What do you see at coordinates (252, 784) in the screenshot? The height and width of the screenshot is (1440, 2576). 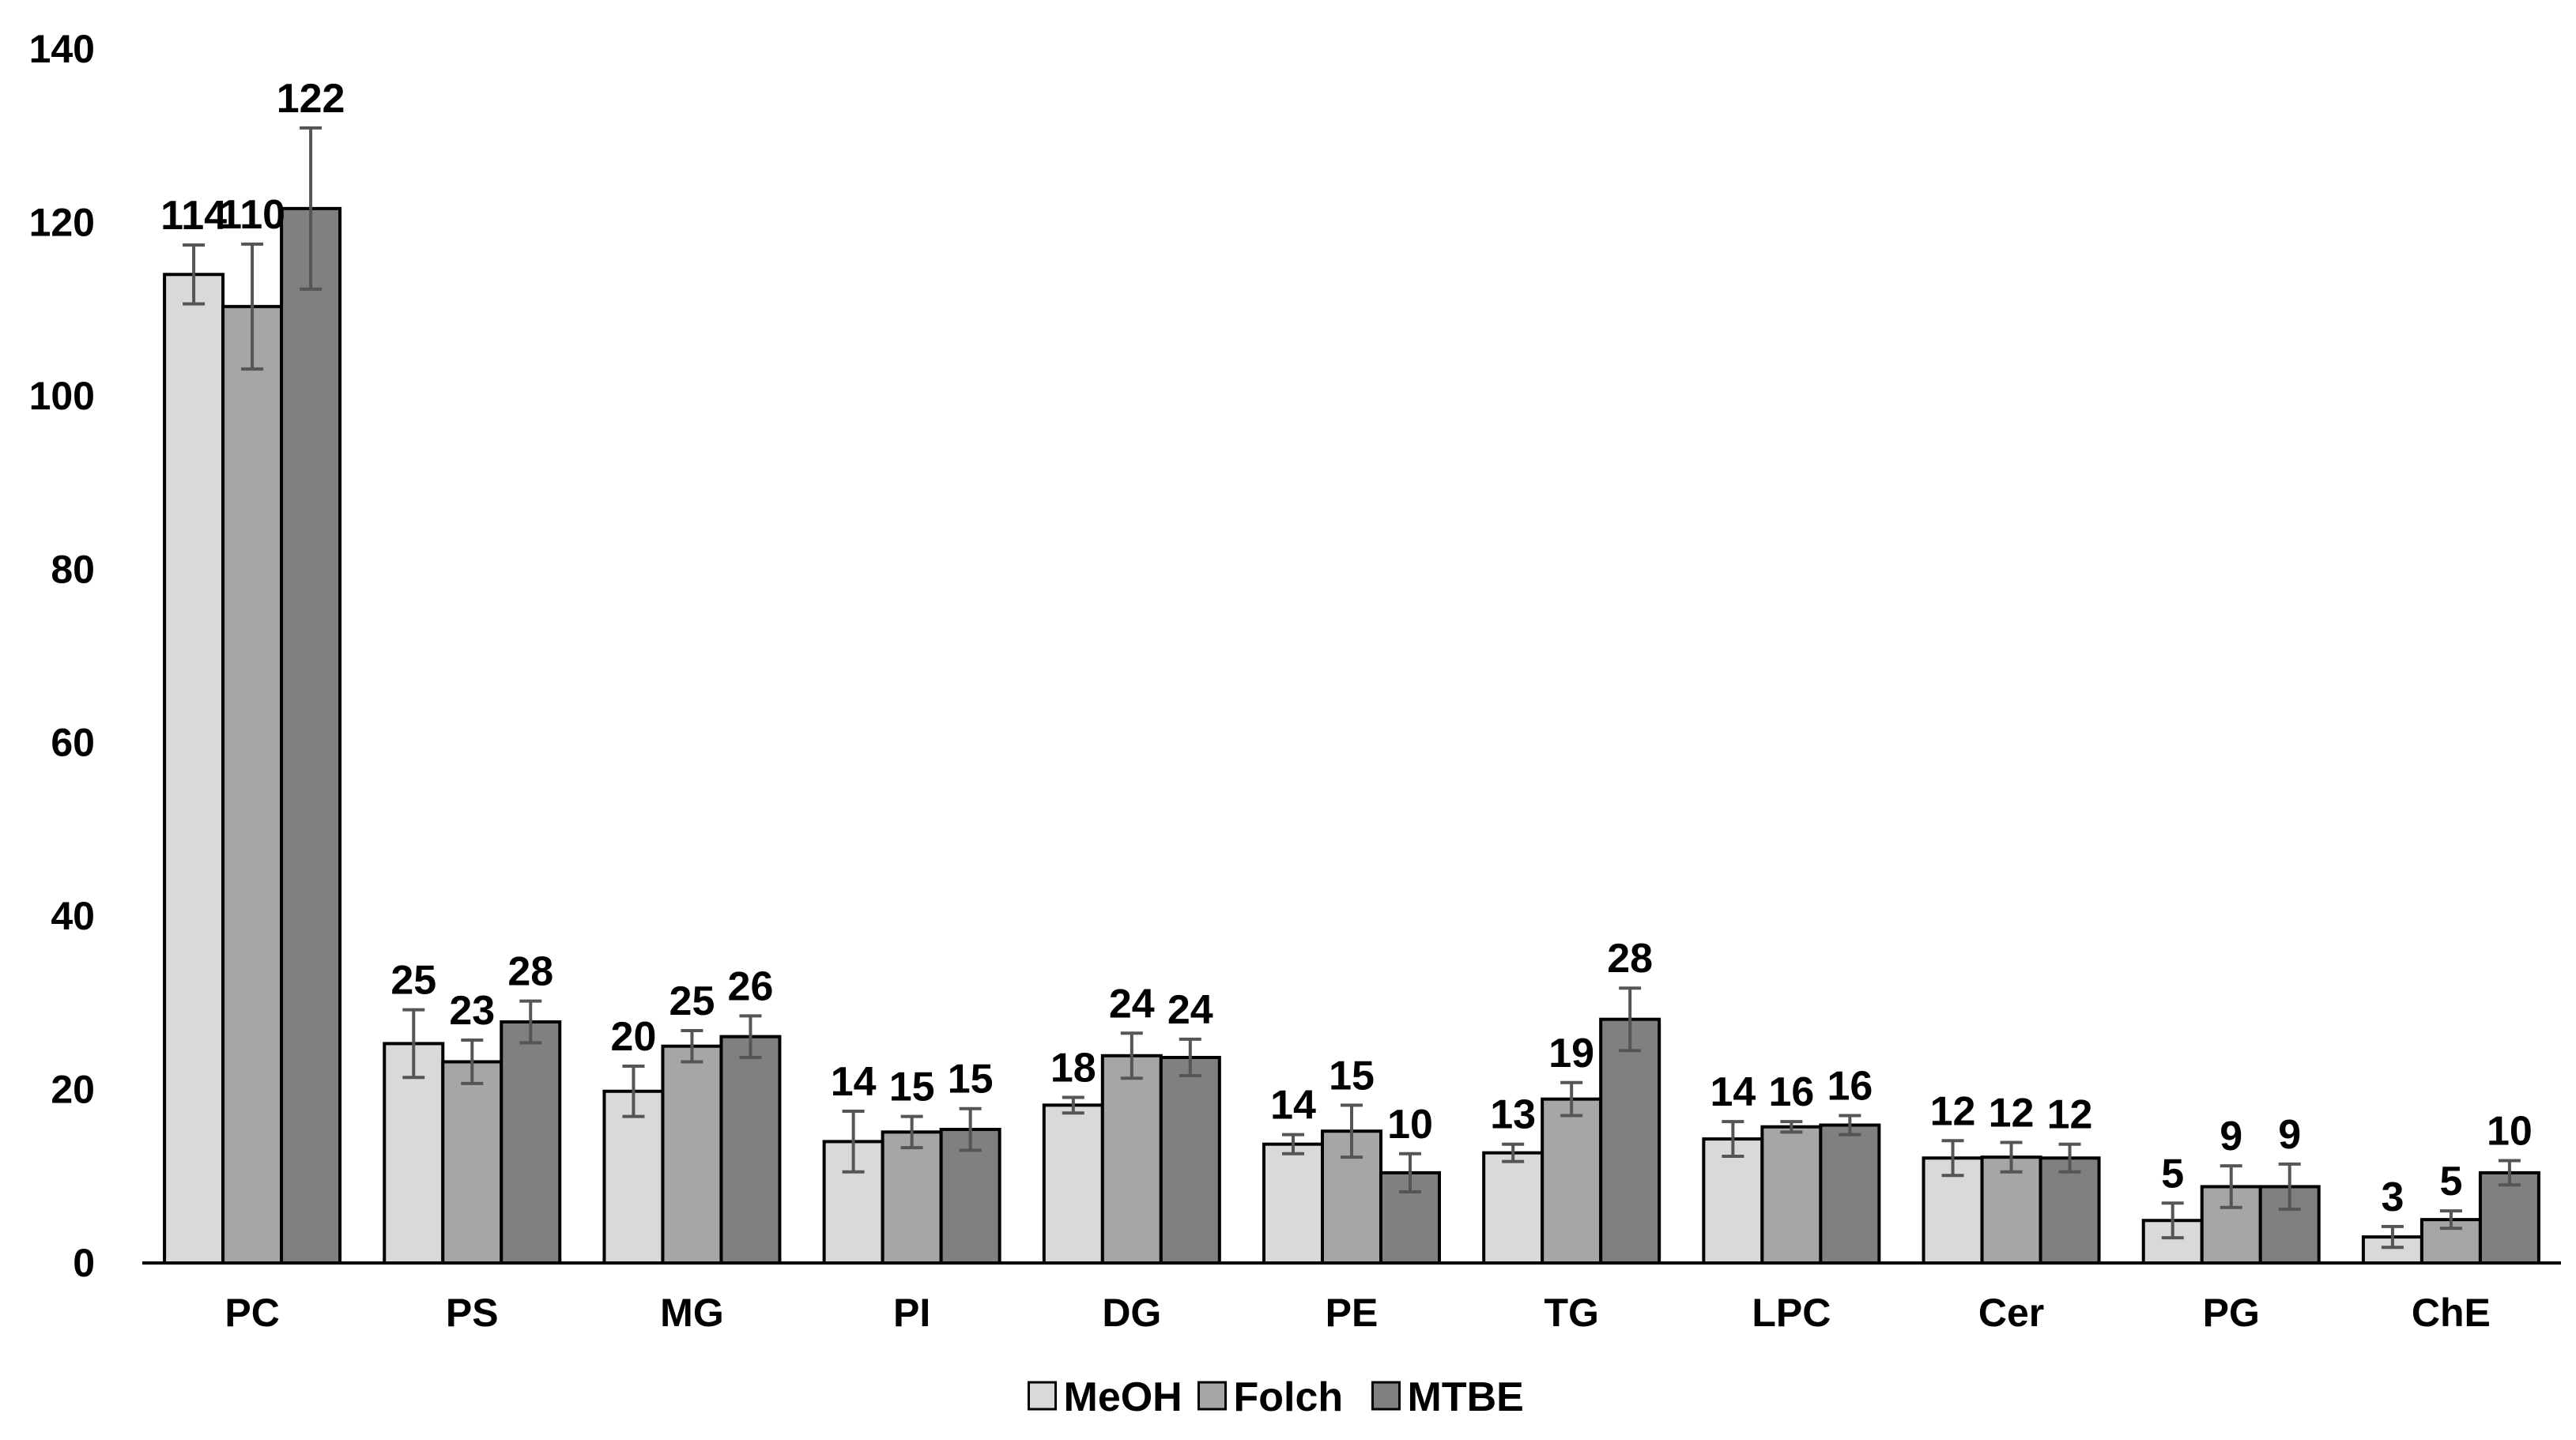 I see `bar-folch-pc` at bounding box center [252, 784].